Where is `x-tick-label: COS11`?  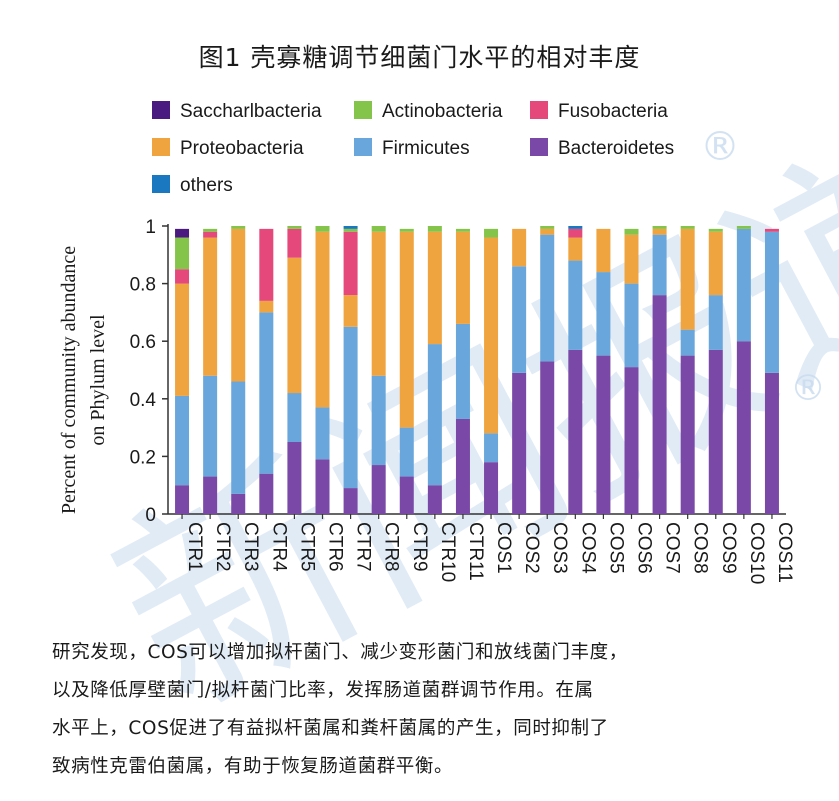 x-tick-label: COS11 is located at coordinates (784, 552).